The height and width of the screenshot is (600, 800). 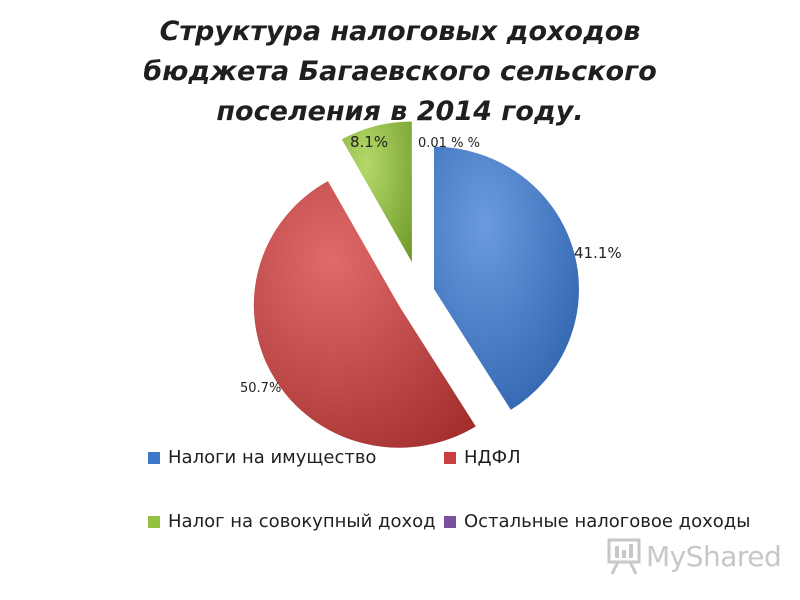 I want to click on data-label-ndfl: 50.7%, so click(x=261, y=388).